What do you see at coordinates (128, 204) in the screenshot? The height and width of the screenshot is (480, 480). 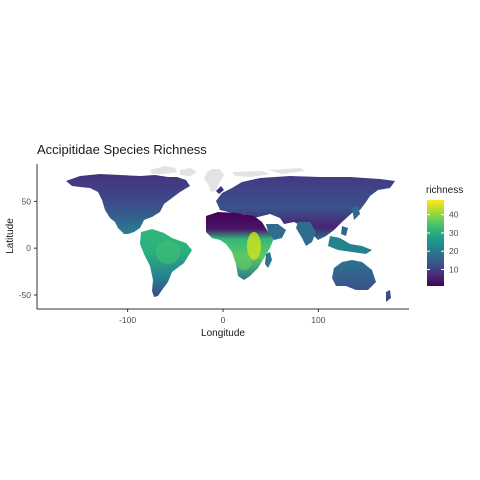 I see `land-north-america` at bounding box center [128, 204].